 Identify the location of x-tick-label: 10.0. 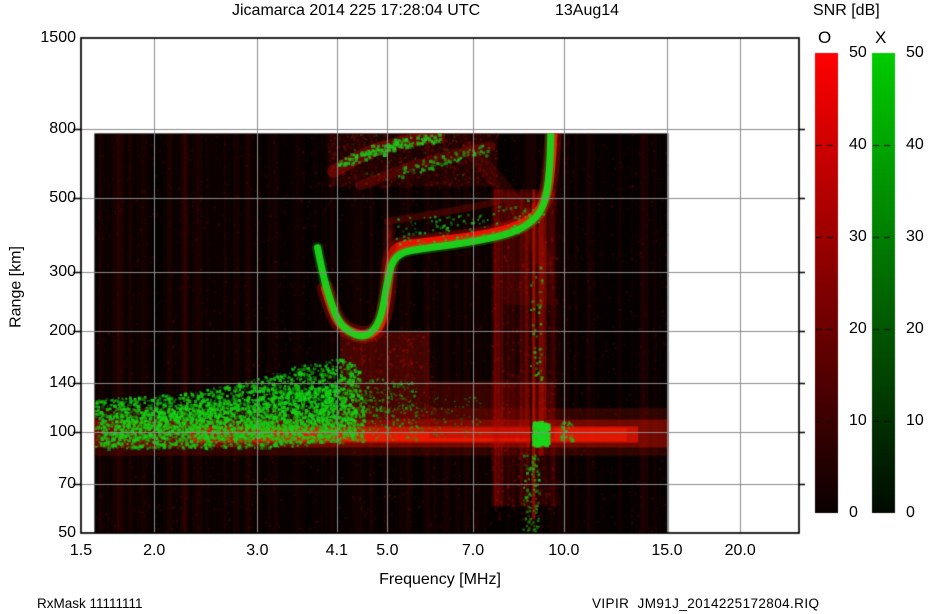
(564, 550).